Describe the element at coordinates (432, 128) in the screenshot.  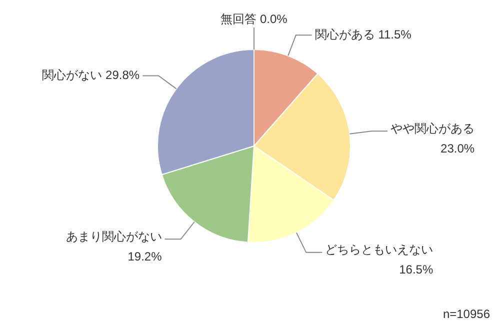
I see `slice-label: やや関心がある` at that location.